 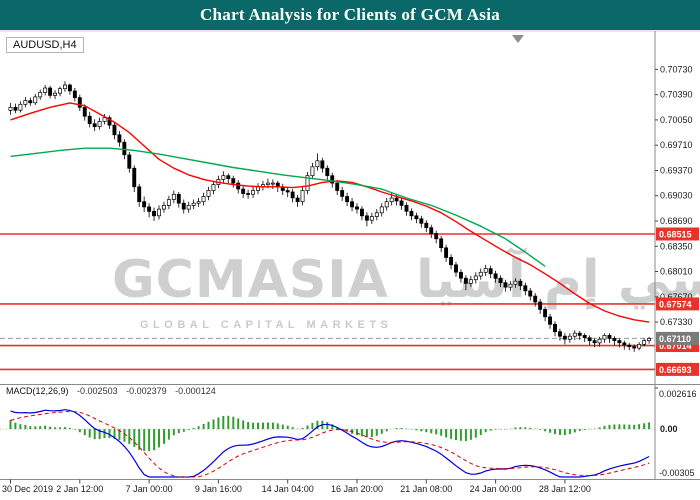 What do you see at coordinates (288, 489) in the screenshot?
I see `time-tick-label: 14 Jan 04:00` at bounding box center [288, 489].